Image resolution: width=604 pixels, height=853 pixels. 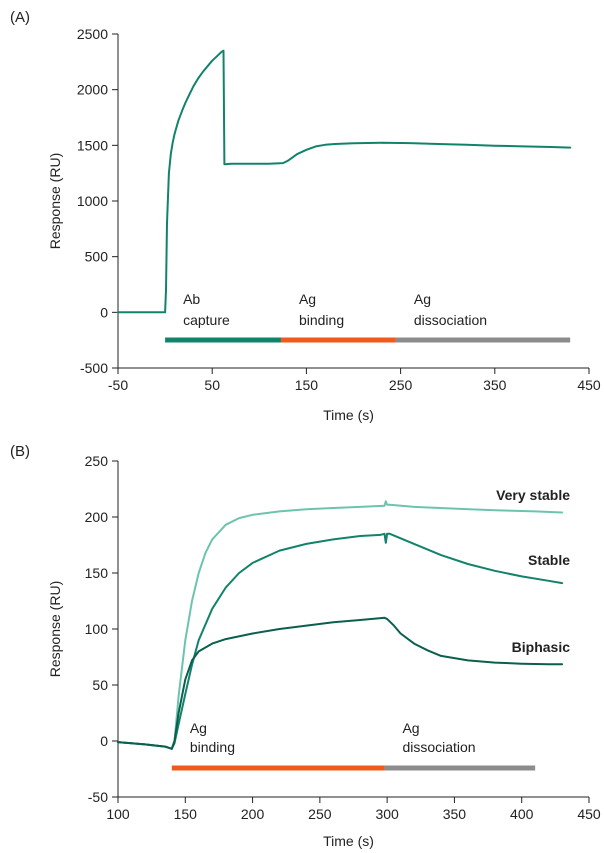 I want to click on y-tick-label: 1000, so click(x=92, y=201).